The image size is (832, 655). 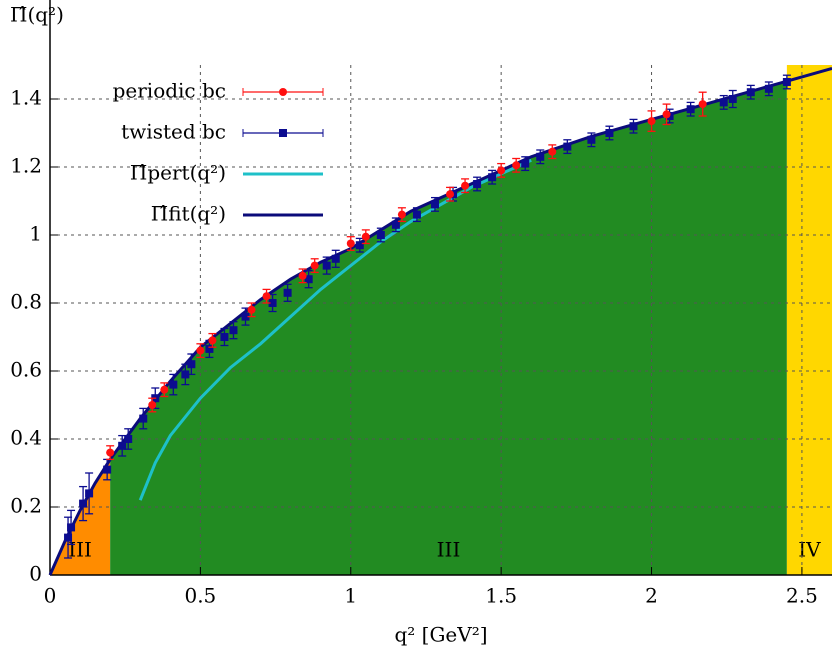 What do you see at coordinates (440, 635) in the screenshot?
I see `x-axis-label: q² [GeV²]` at bounding box center [440, 635].